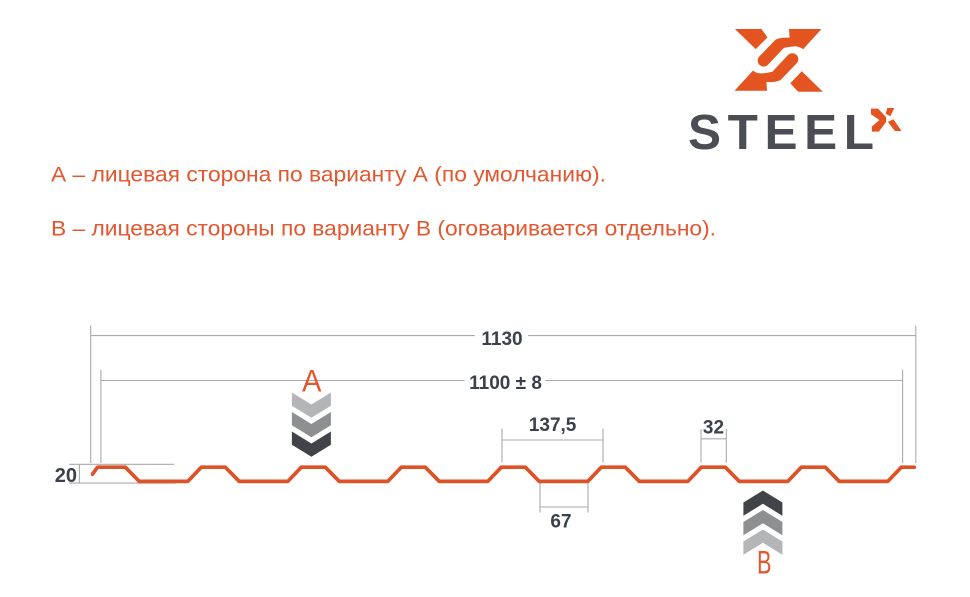 This screenshot has height=597, width=970. What do you see at coordinates (781, 132) in the screenshot?
I see `svg-text: STEEL` at bounding box center [781, 132].